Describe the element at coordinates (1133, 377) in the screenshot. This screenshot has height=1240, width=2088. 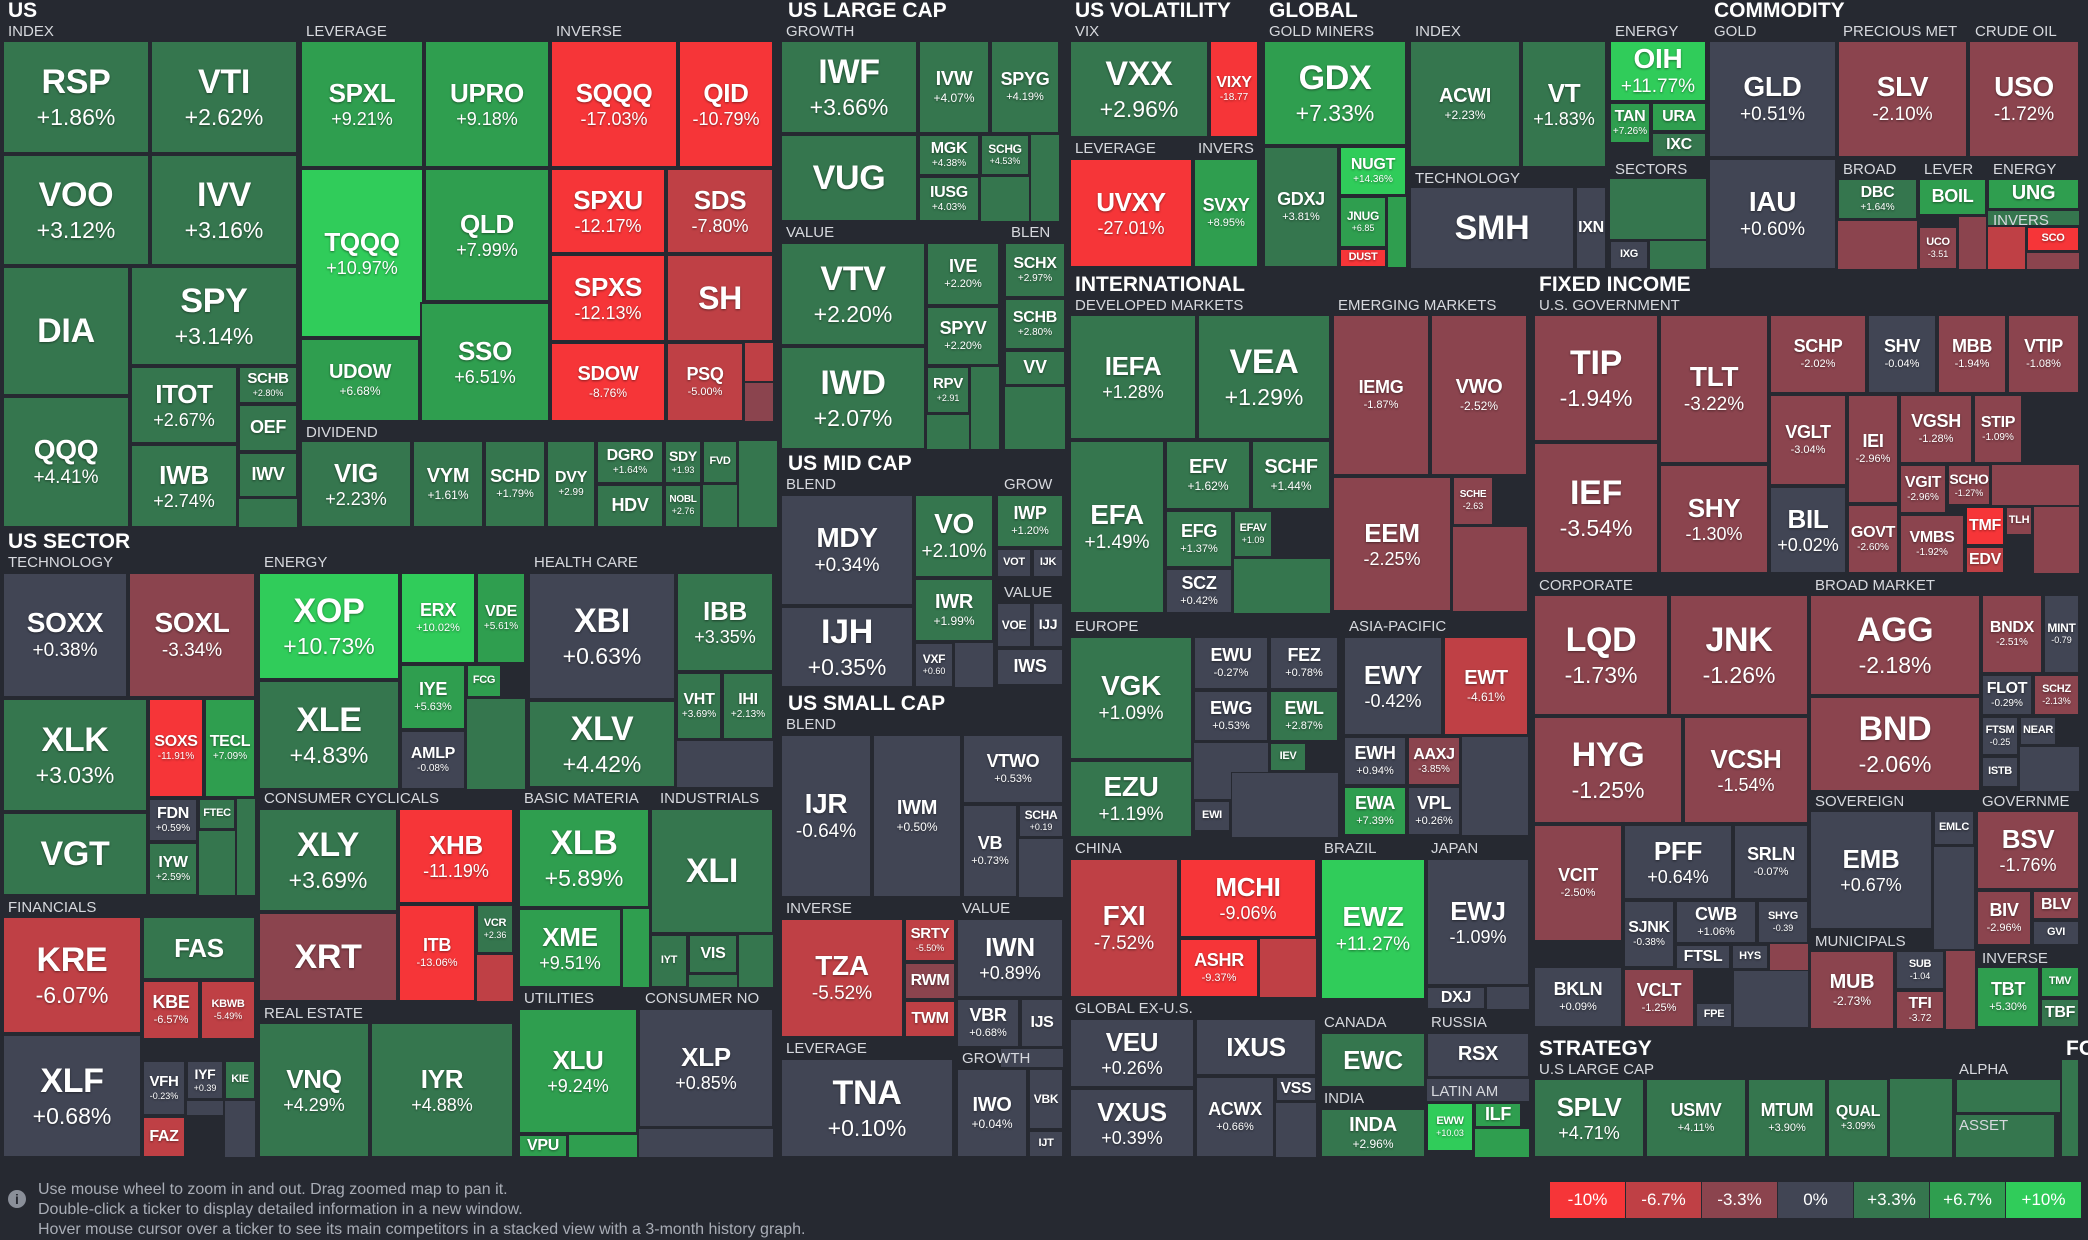
I see `ticker-tile: IEFA +1.28%` at that location.